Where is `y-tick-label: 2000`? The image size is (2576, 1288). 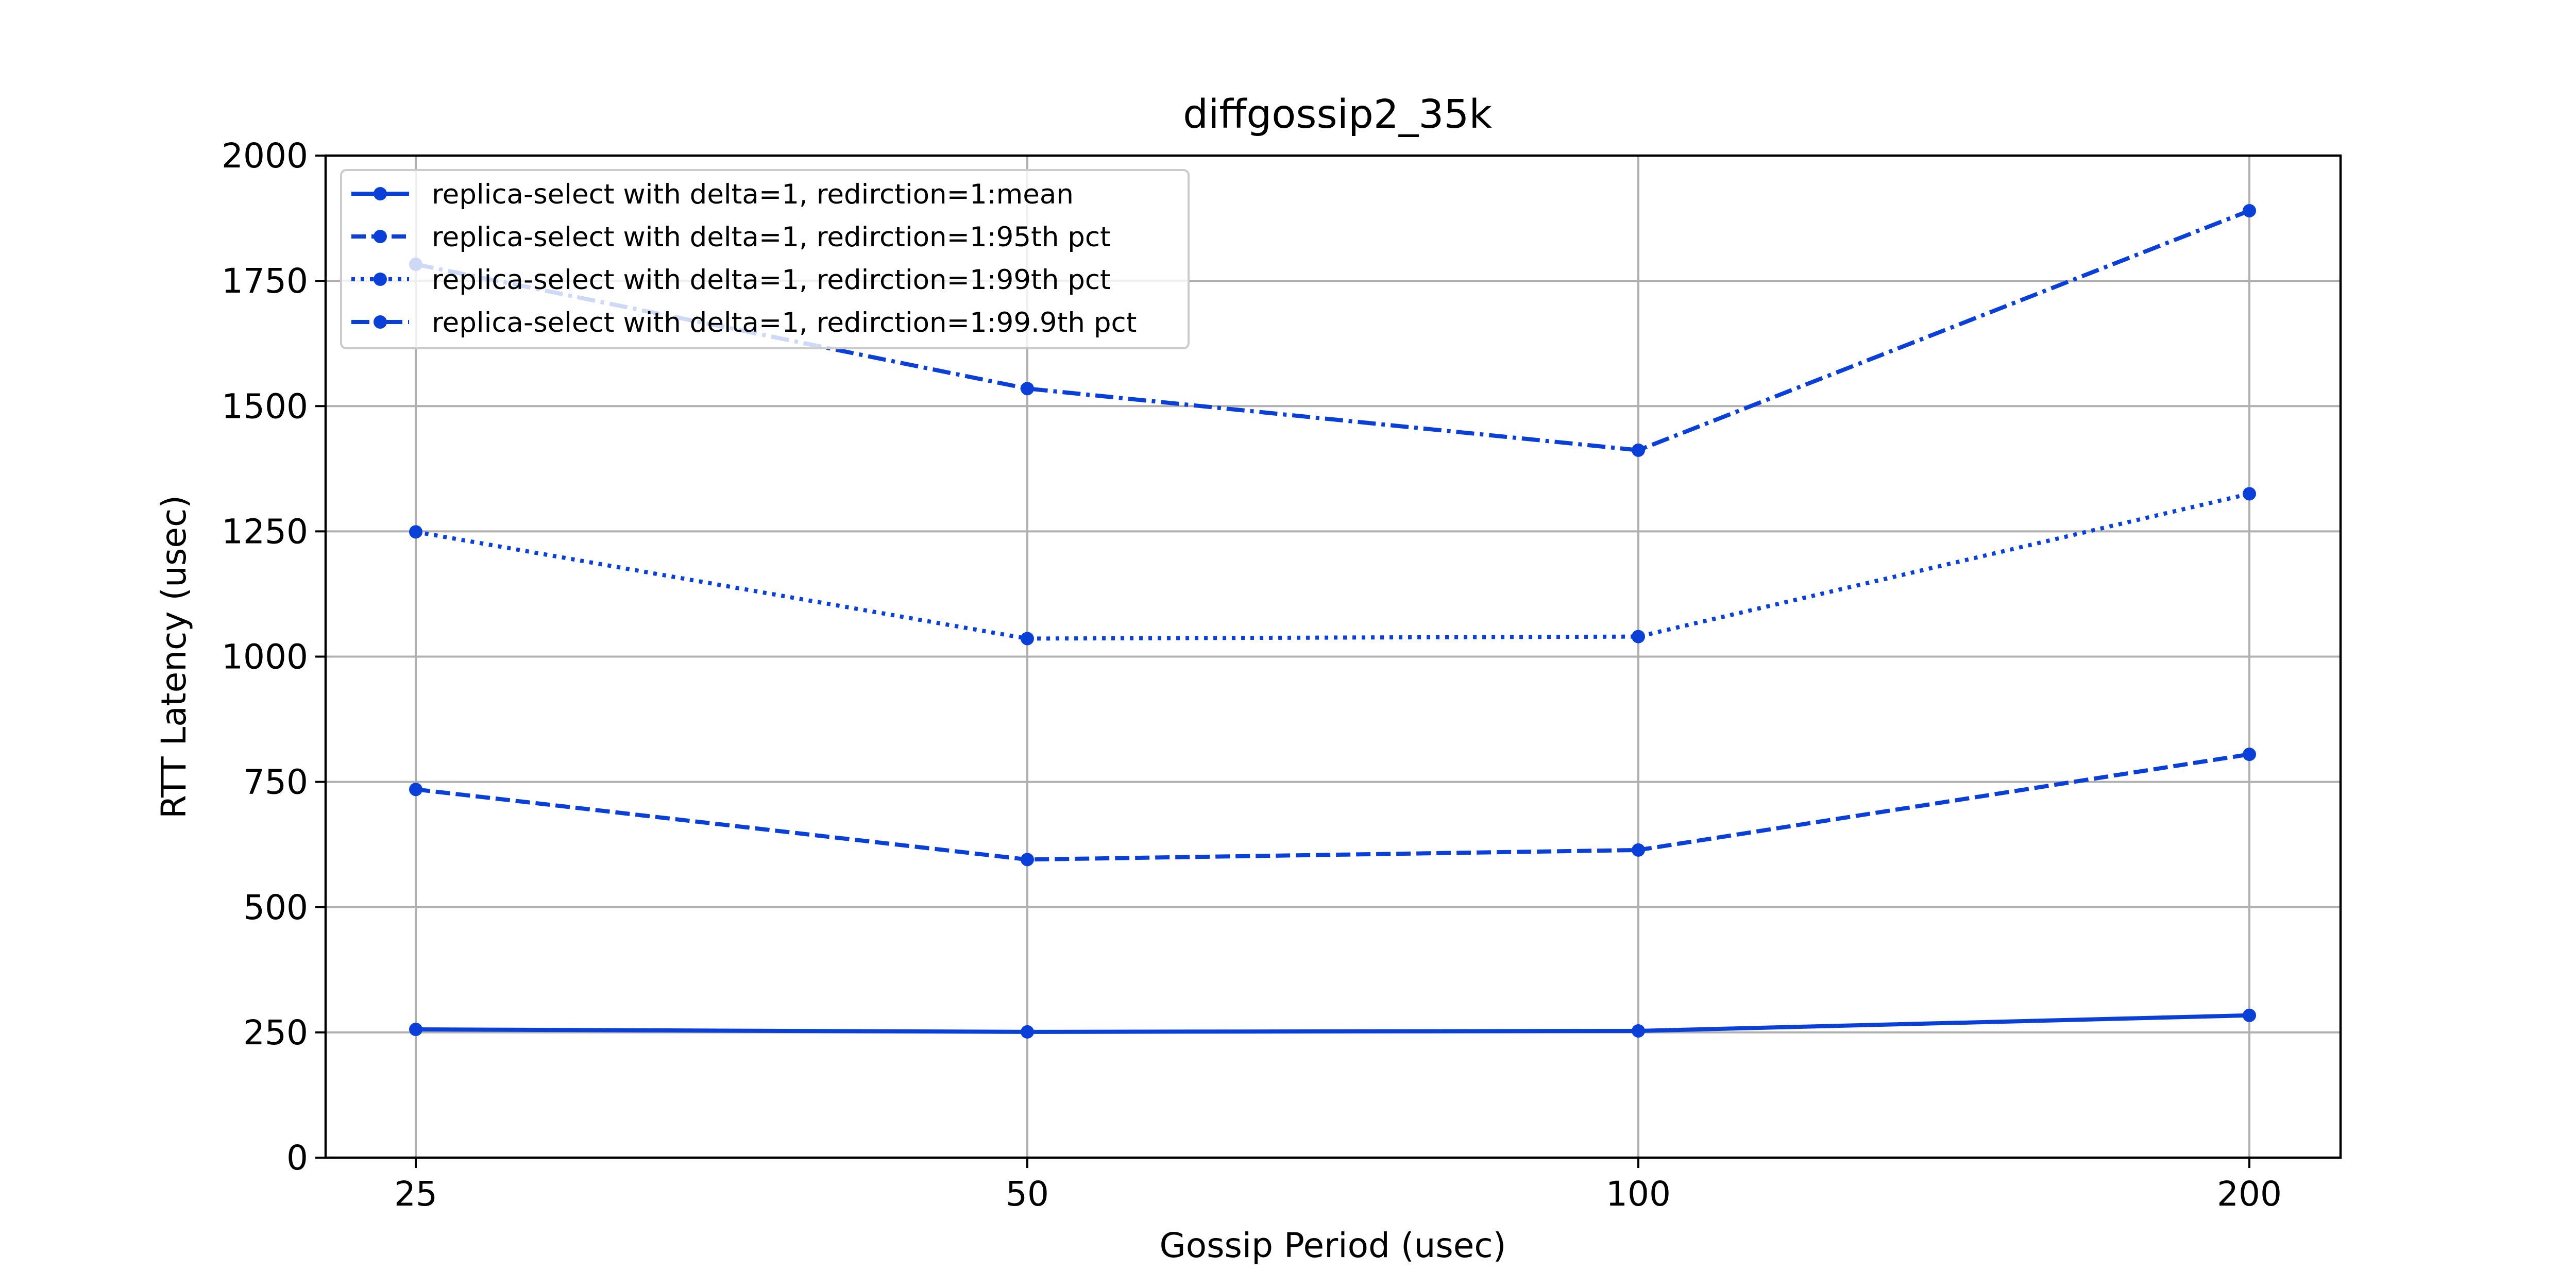
y-tick-label: 2000 is located at coordinates (265, 156).